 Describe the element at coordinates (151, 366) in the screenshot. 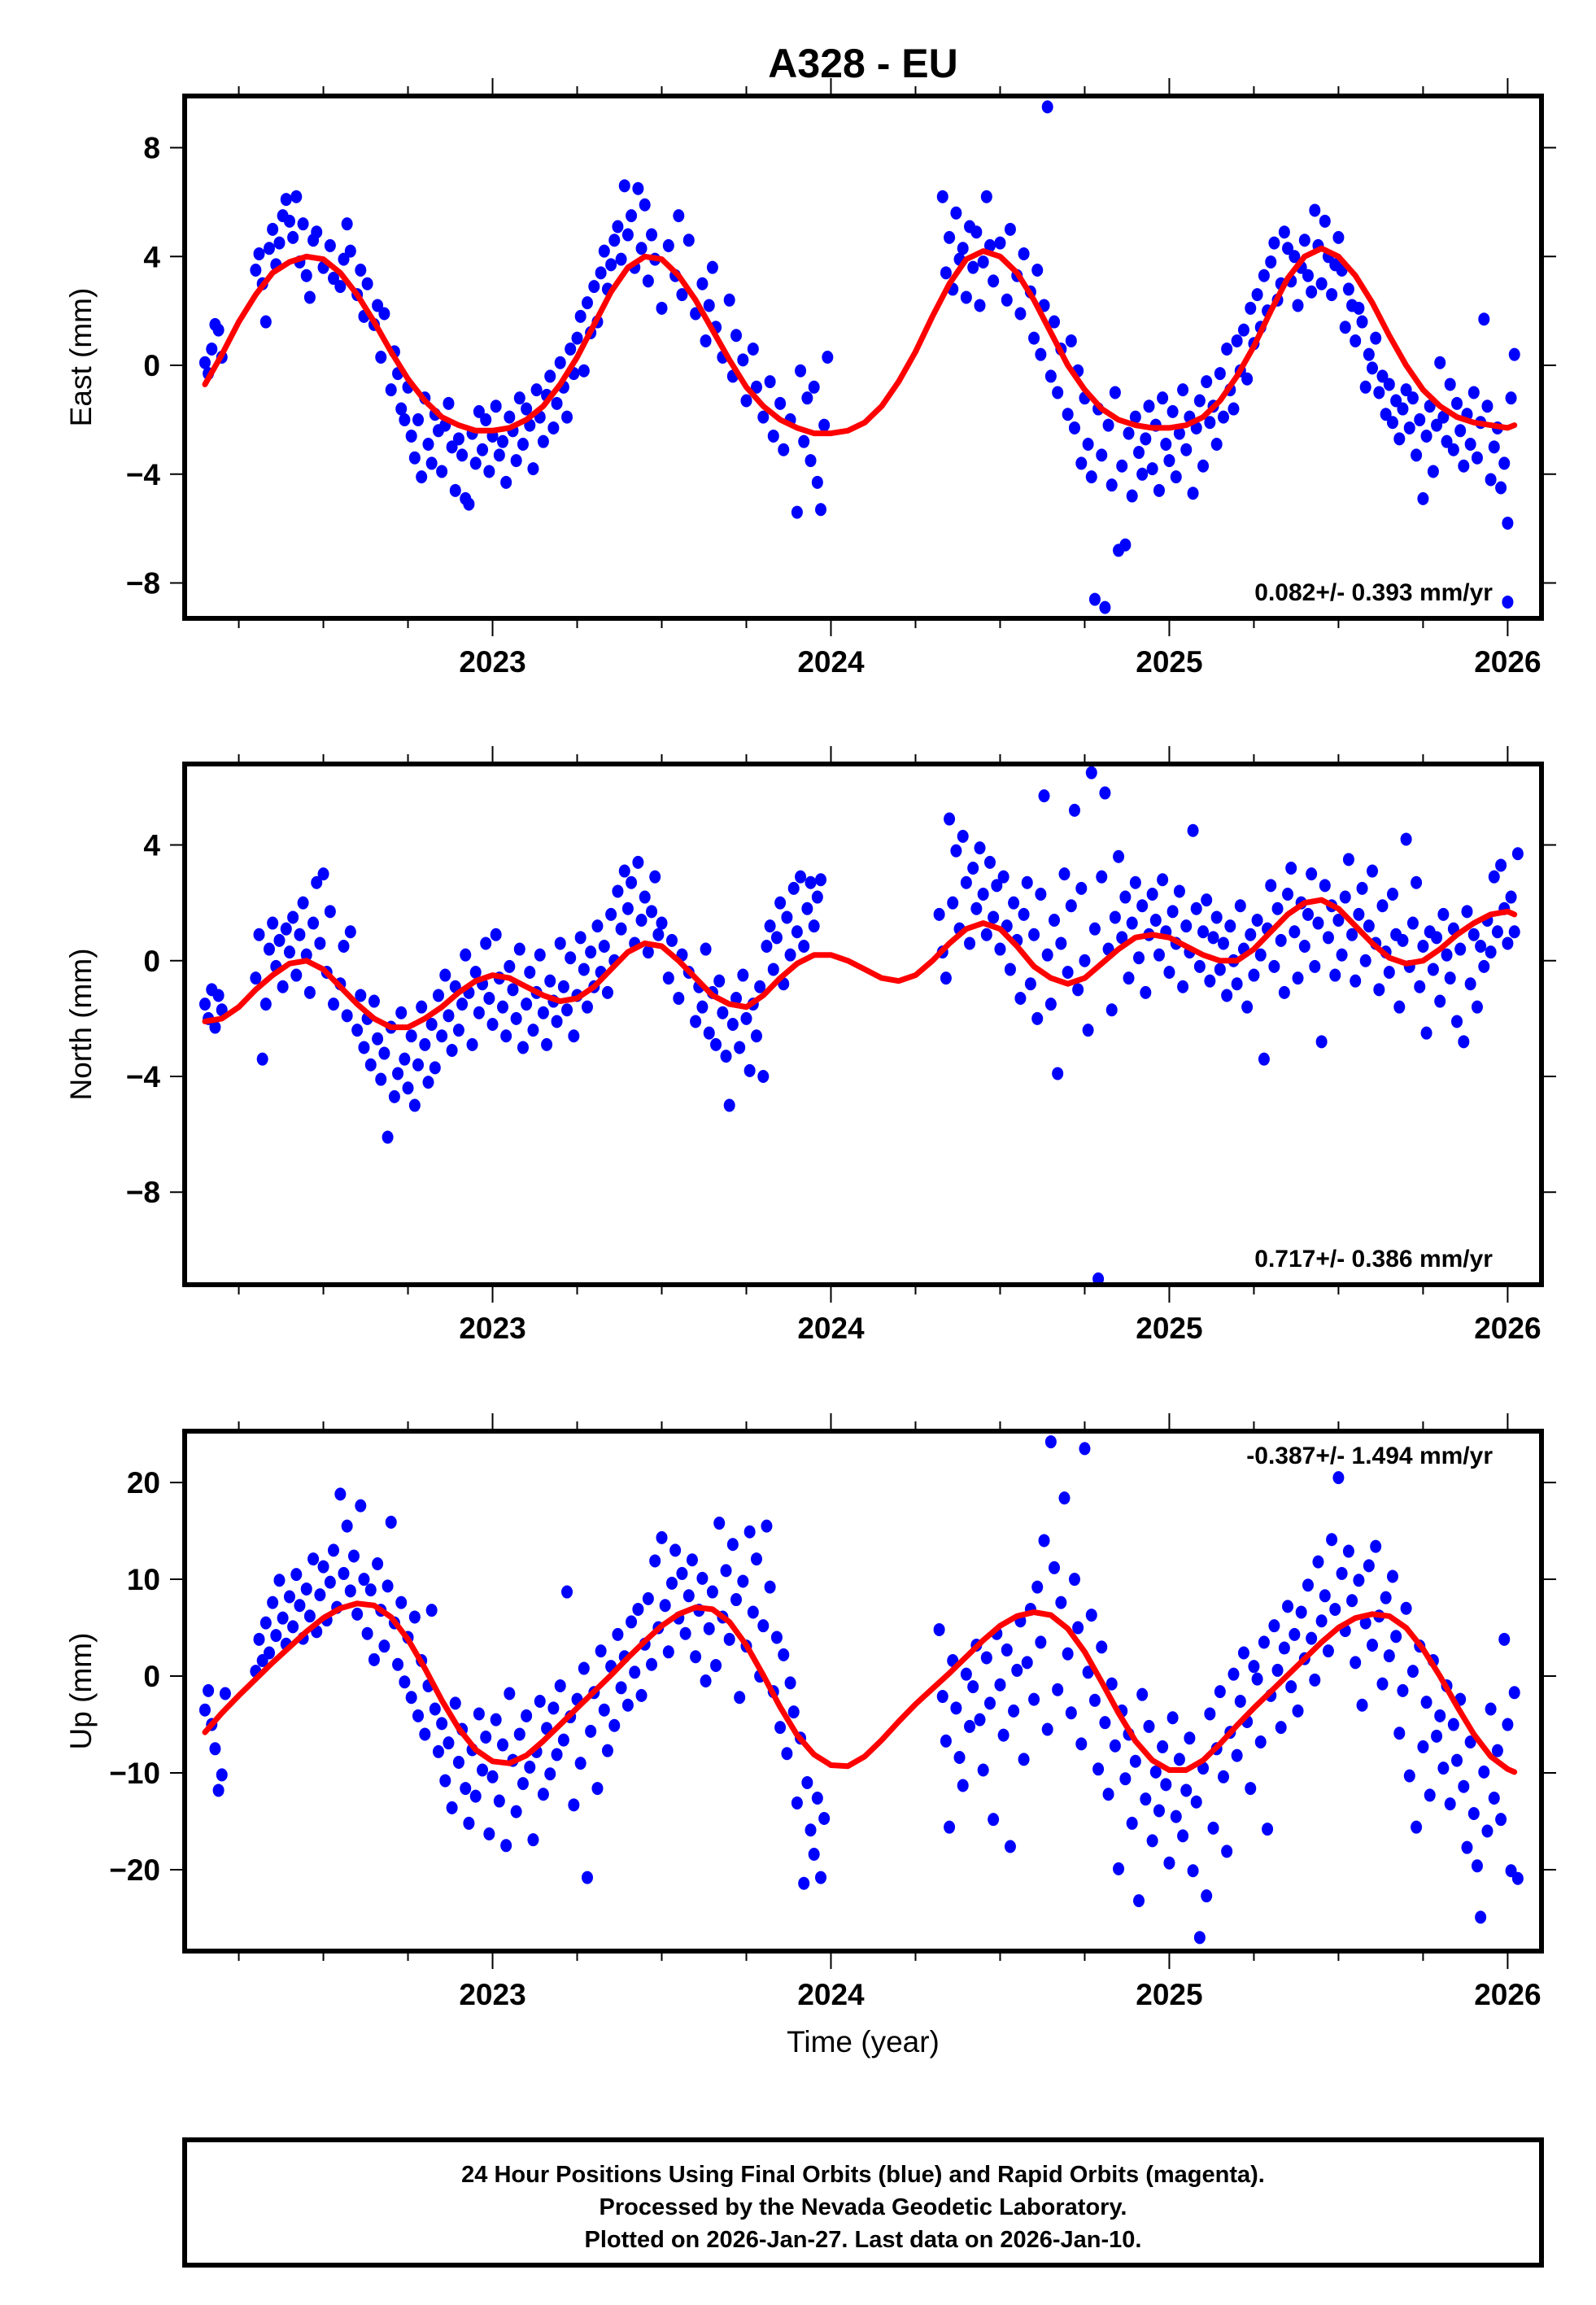

I see `y-tick-label: 0` at that location.